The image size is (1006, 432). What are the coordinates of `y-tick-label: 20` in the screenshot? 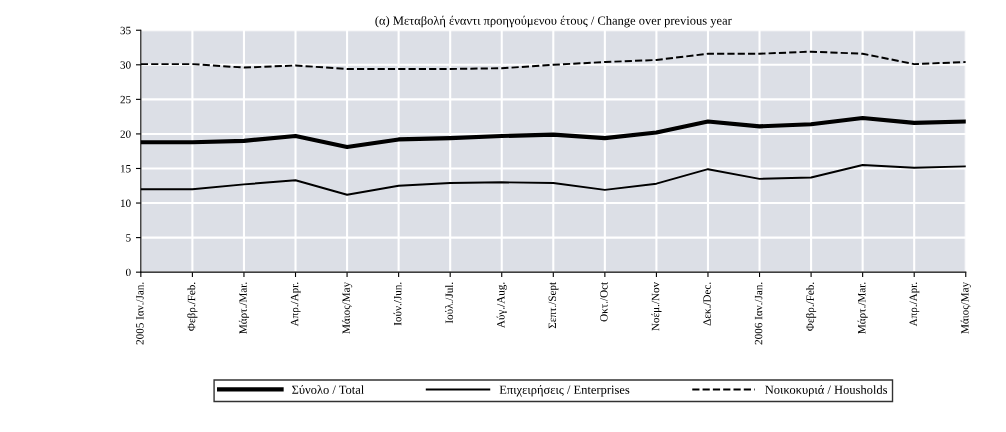 It's located at (125, 134).